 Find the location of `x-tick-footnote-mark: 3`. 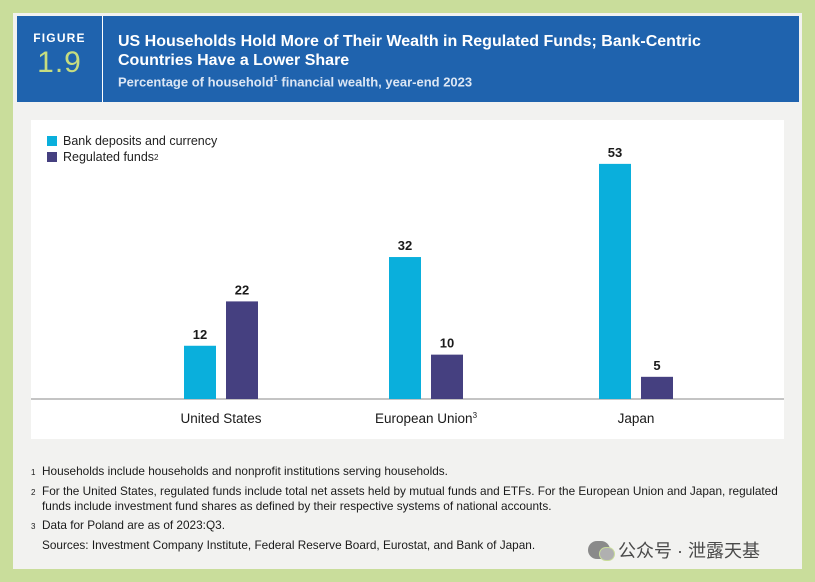

x-tick-footnote-mark: 3 is located at coordinates (475, 415).